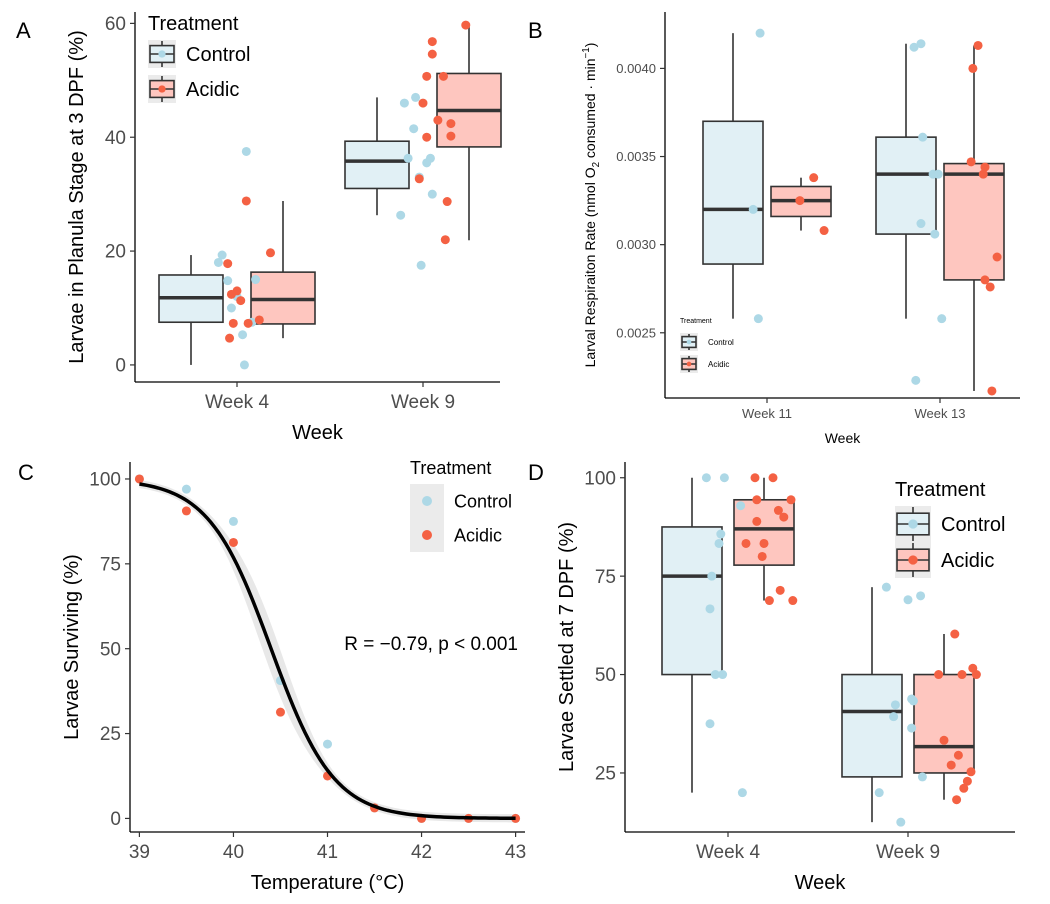 The image size is (1050, 904). Describe the element at coordinates (596, 164) in the screenshot. I see `y-axis-title-subscript: 2` at that location.